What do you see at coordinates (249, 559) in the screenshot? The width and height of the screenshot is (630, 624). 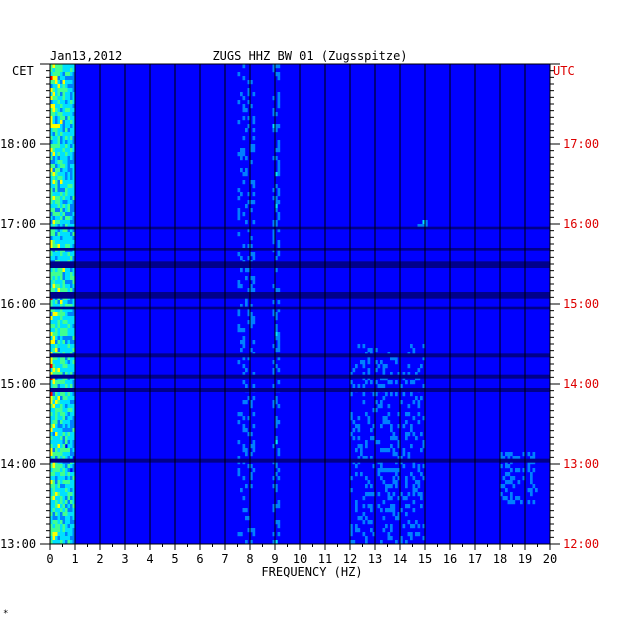 I see `x-tick-label: 8` at bounding box center [249, 559].